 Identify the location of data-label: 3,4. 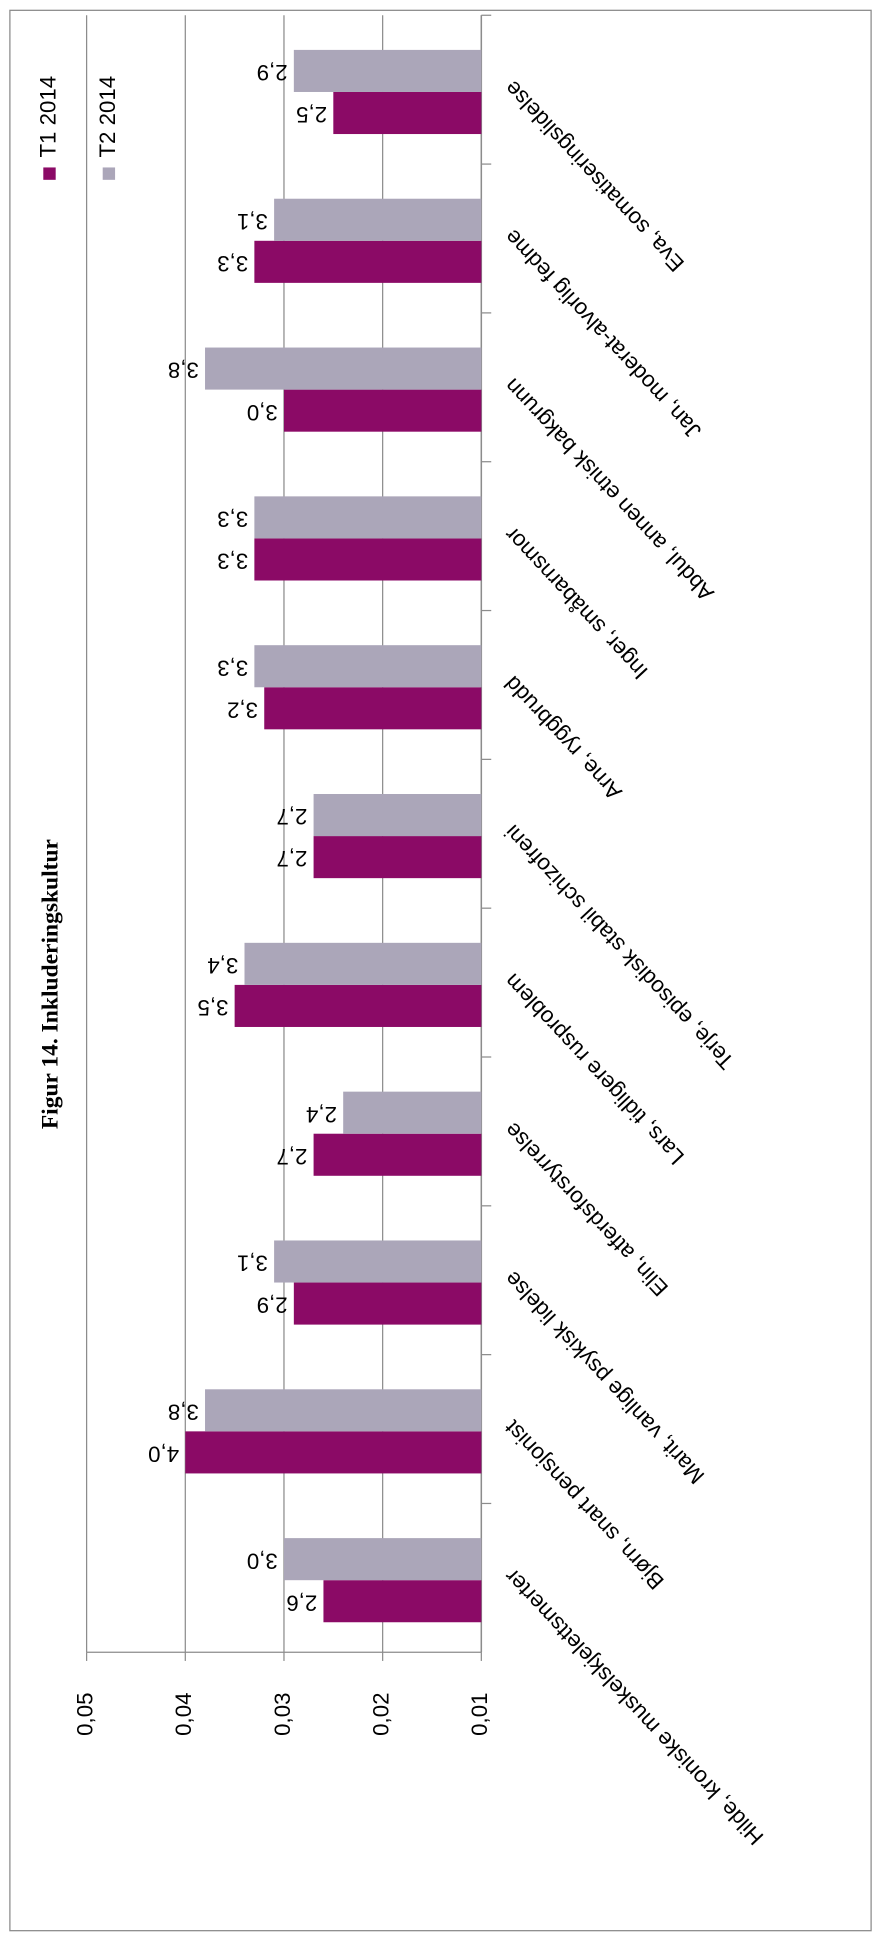
(222, 965).